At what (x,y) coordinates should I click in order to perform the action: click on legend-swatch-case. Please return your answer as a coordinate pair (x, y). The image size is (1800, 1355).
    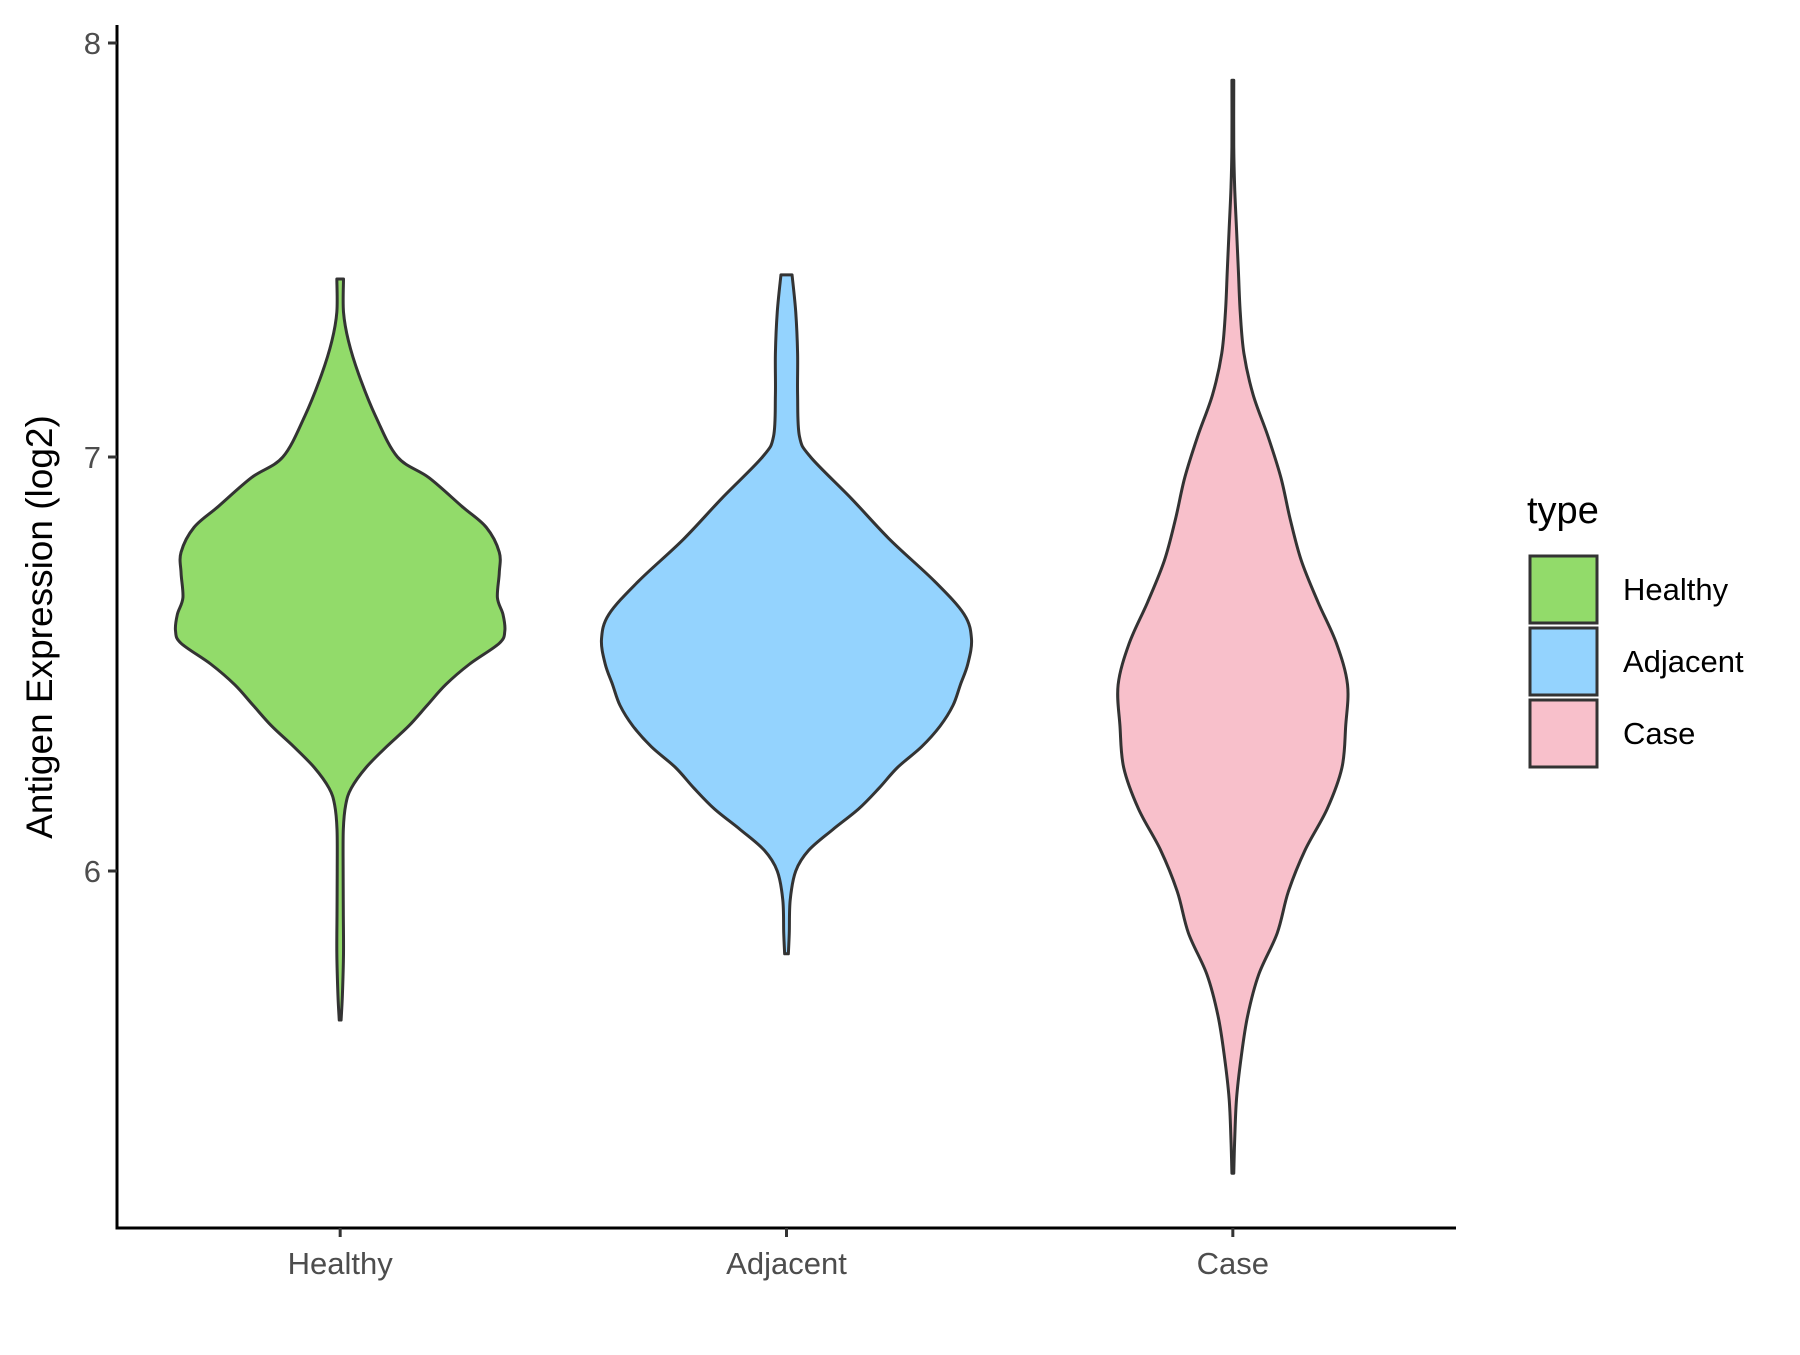
    Looking at the image, I should click on (1563, 733).